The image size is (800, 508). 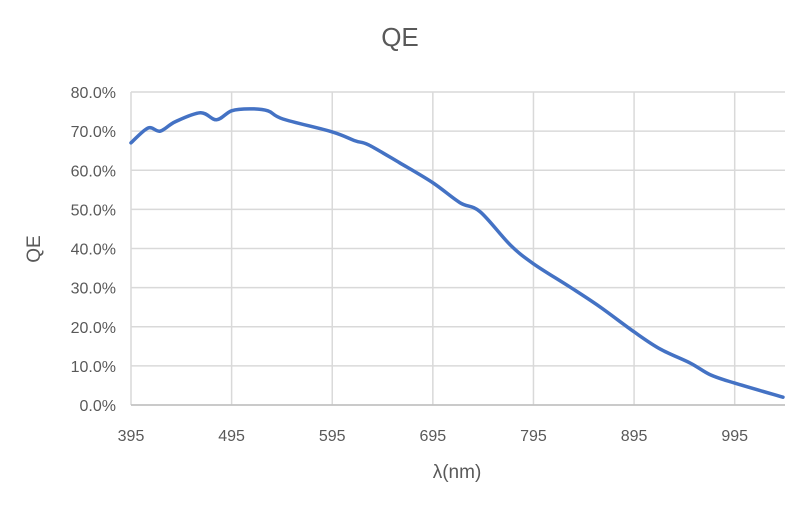 I want to click on y-tick-label: 30.0%, so click(x=93, y=289).